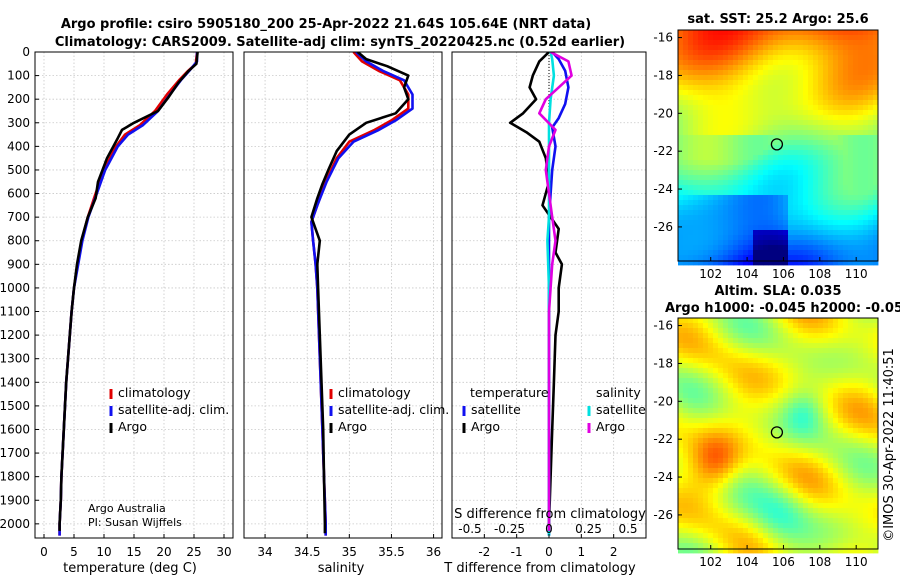  Describe the element at coordinates (133, 552) in the screenshot. I see `x-tick-label: 15` at that location.